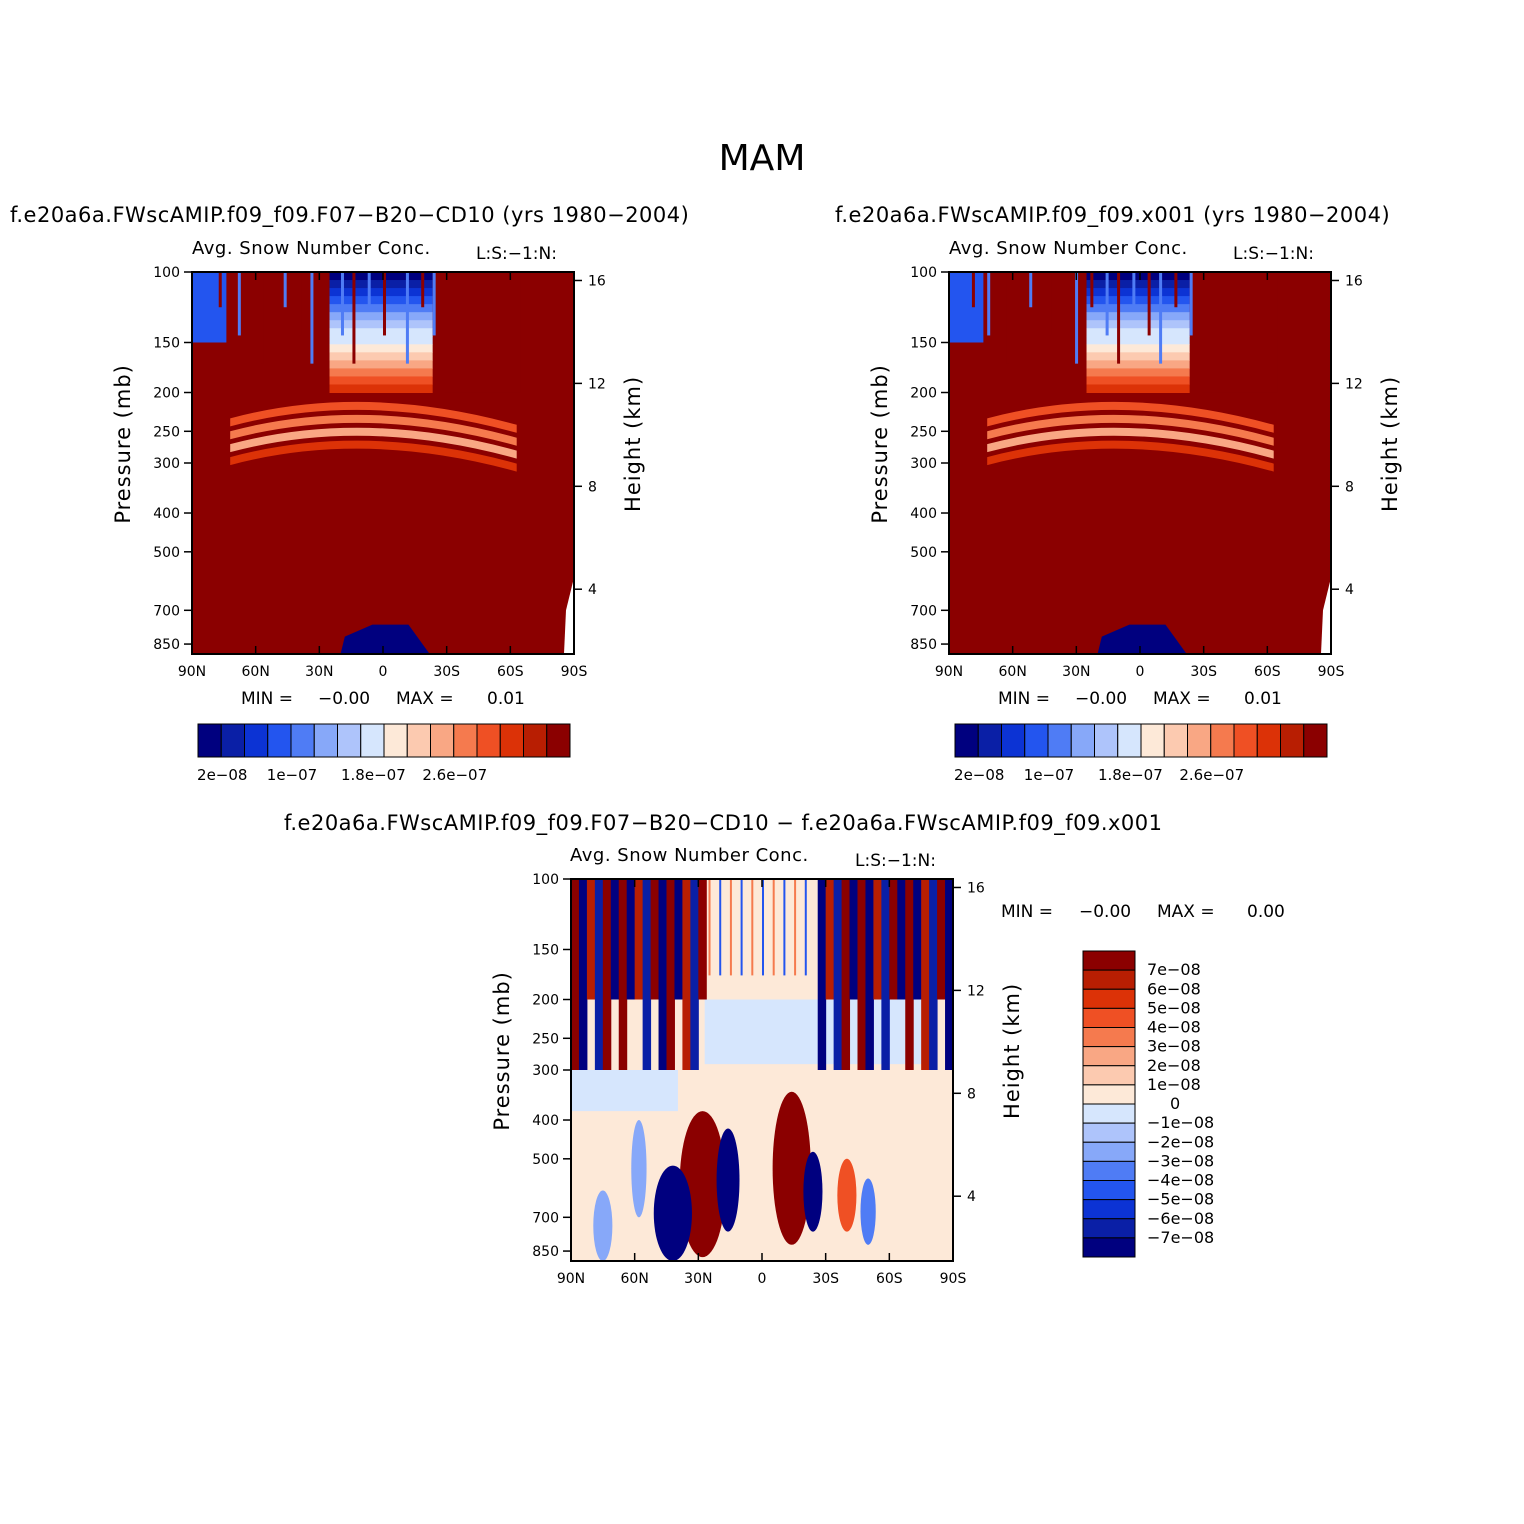 This screenshot has height=1524, width=1524. Describe the element at coordinates (1174, 969) in the screenshot. I see `colorbar-label: 7e−08` at that location.